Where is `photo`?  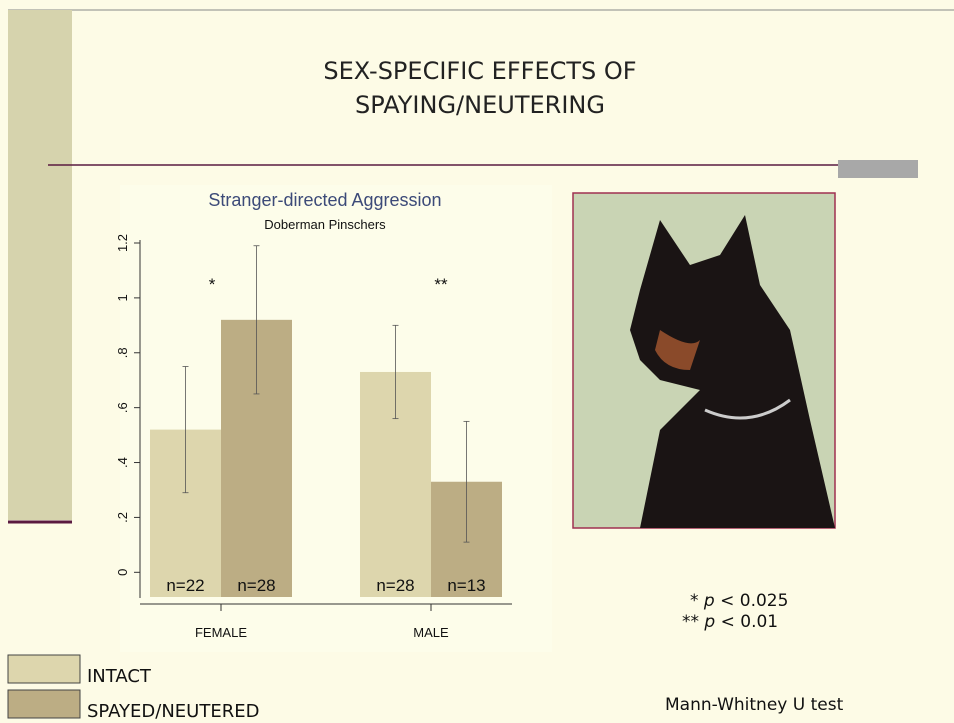 photo is located at coordinates (704, 360).